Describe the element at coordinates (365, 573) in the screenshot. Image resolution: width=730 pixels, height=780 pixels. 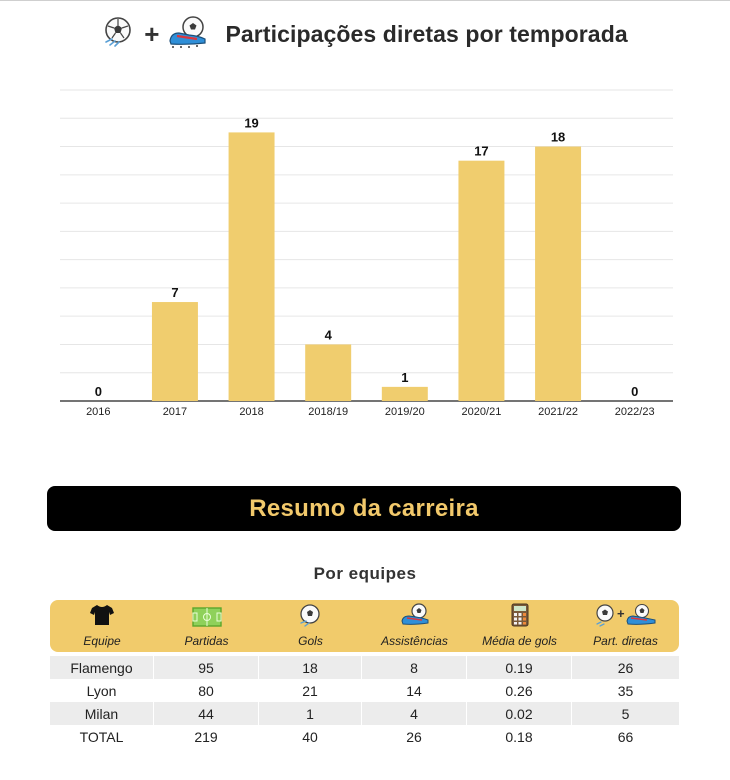
I see `table-subtitle: Por equipes` at that location.